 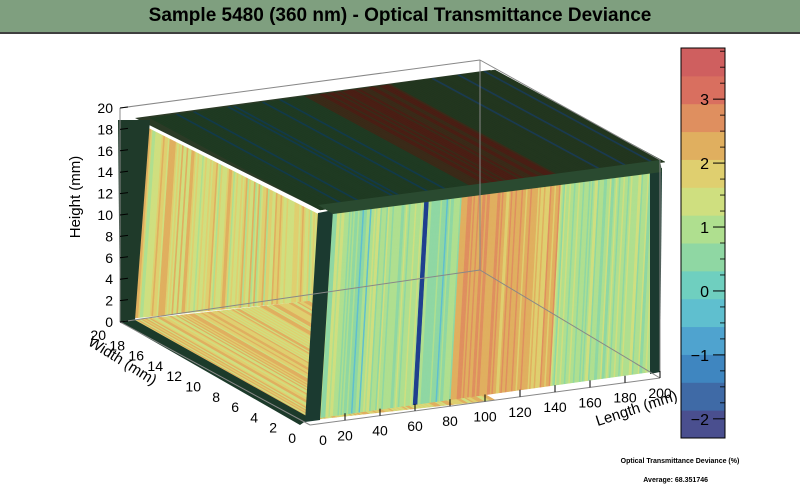 What do you see at coordinates (216, 397) in the screenshot?
I see `y-tick-label: 8` at bounding box center [216, 397].